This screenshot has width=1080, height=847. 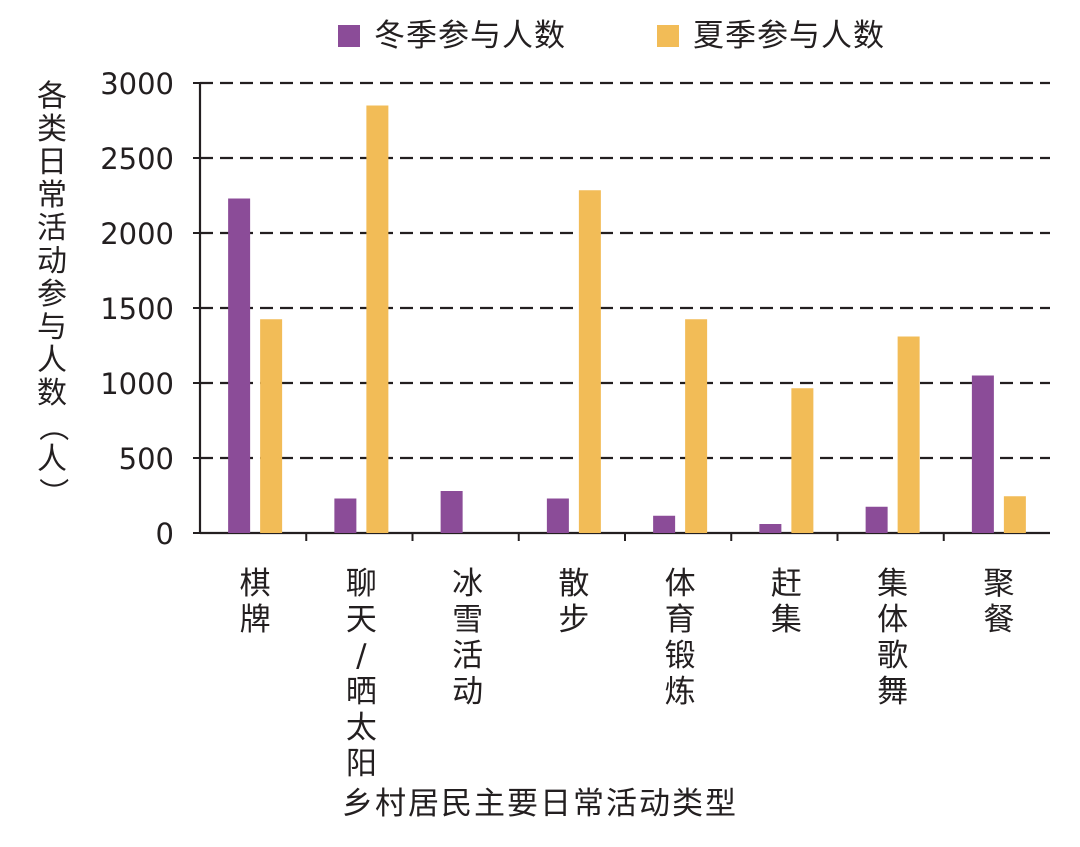 What do you see at coordinates (137, 84) in the screenshot?
I see `y-tick-label: 3000` at bounding box center [137, 84].